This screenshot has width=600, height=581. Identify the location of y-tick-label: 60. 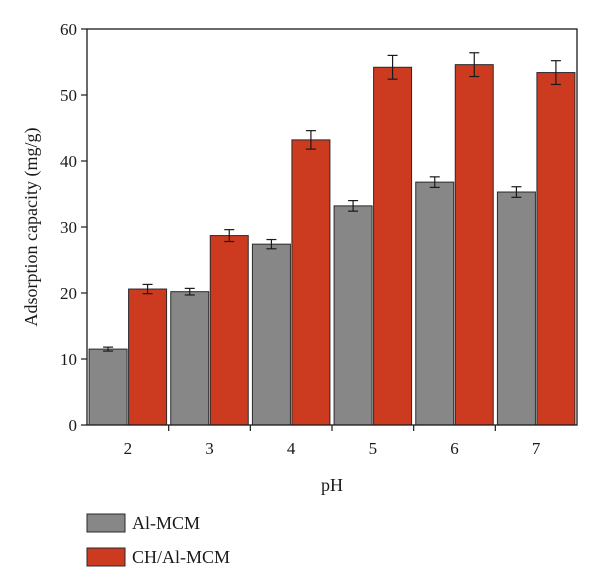
(68, 29).